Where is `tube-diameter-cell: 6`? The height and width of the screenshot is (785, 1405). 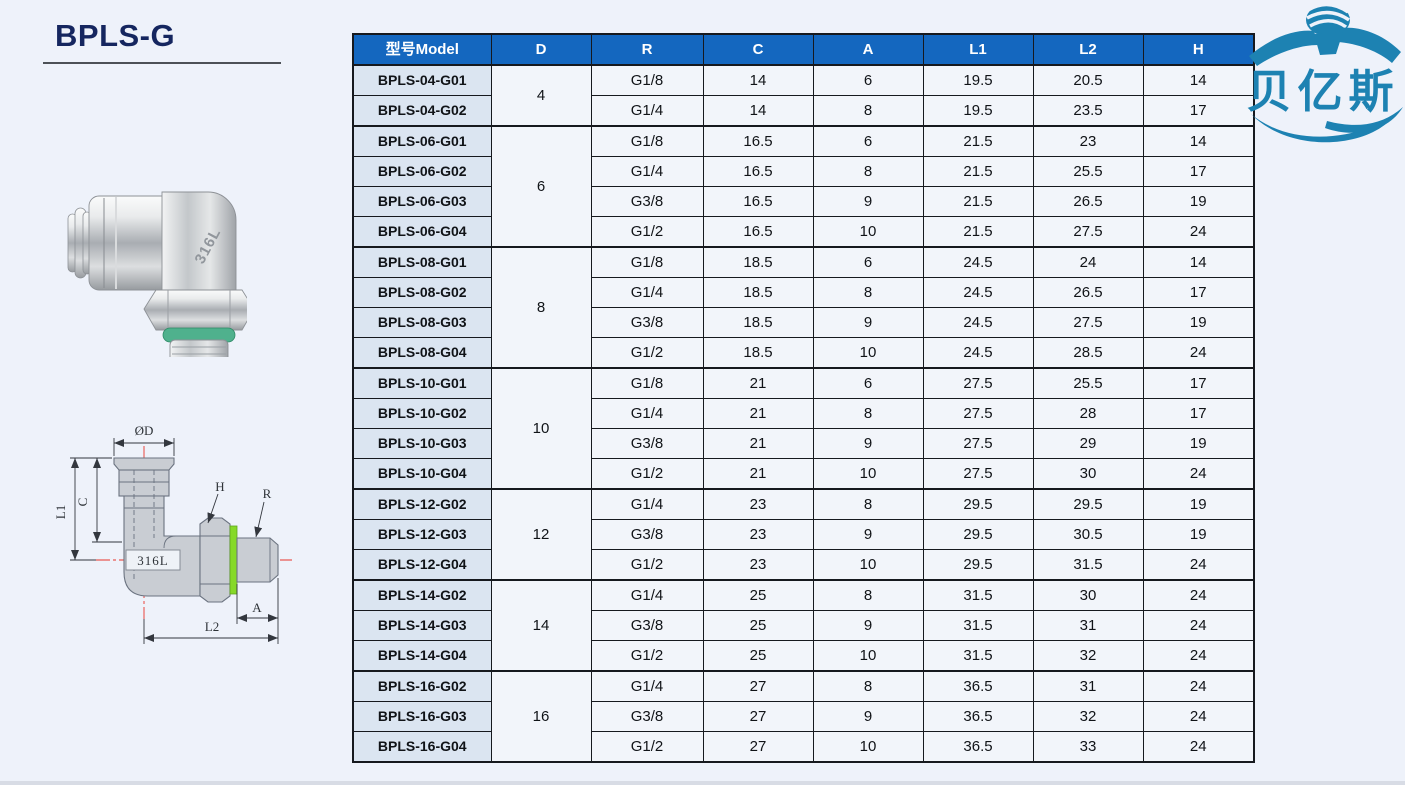
tube-diameter-cell: 6 is located at coordinates (541, 186).